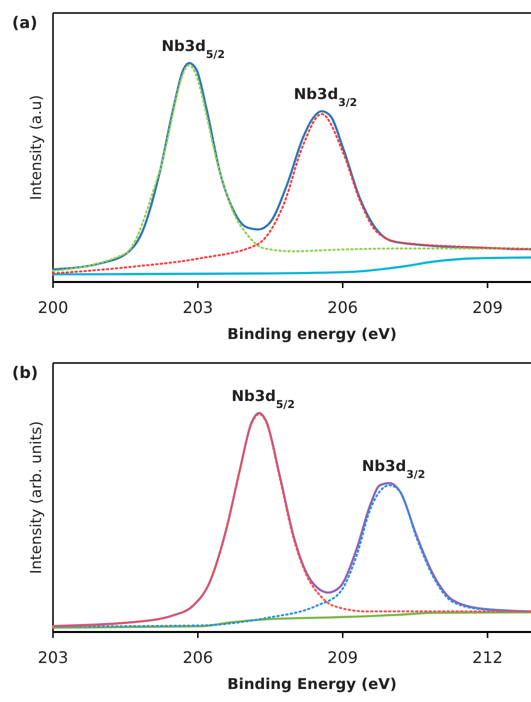 This screenshot has width=531, height=702. Describe the element at coordinates (487, 657) in the screenshot. I see `x-tick-label: 212` at that location.